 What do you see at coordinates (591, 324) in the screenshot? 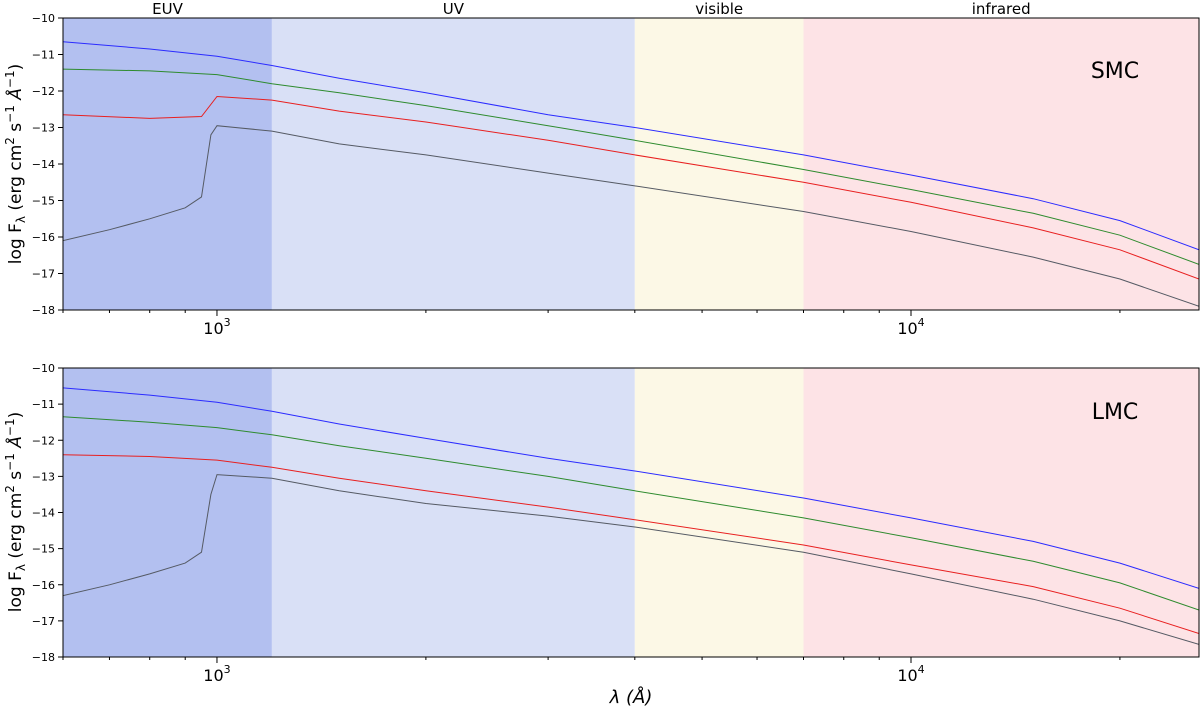
I see `smc-x-axis: 10³ 10⁴` at bounding box center [591, 324].